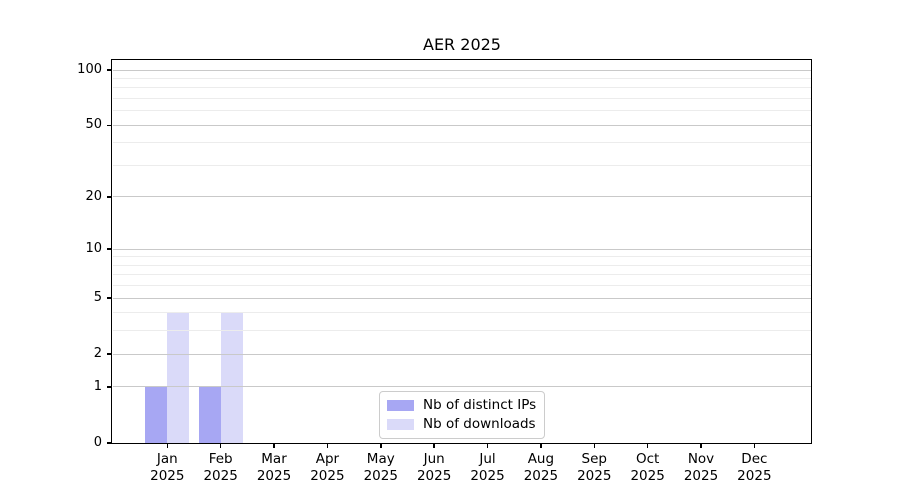 This screenshot has height=500, width=900. What do you see at coordinates (541, 467) in the screenshot?
I see `x-tick-label: Aug 2025` at bounding box center [541, 467].